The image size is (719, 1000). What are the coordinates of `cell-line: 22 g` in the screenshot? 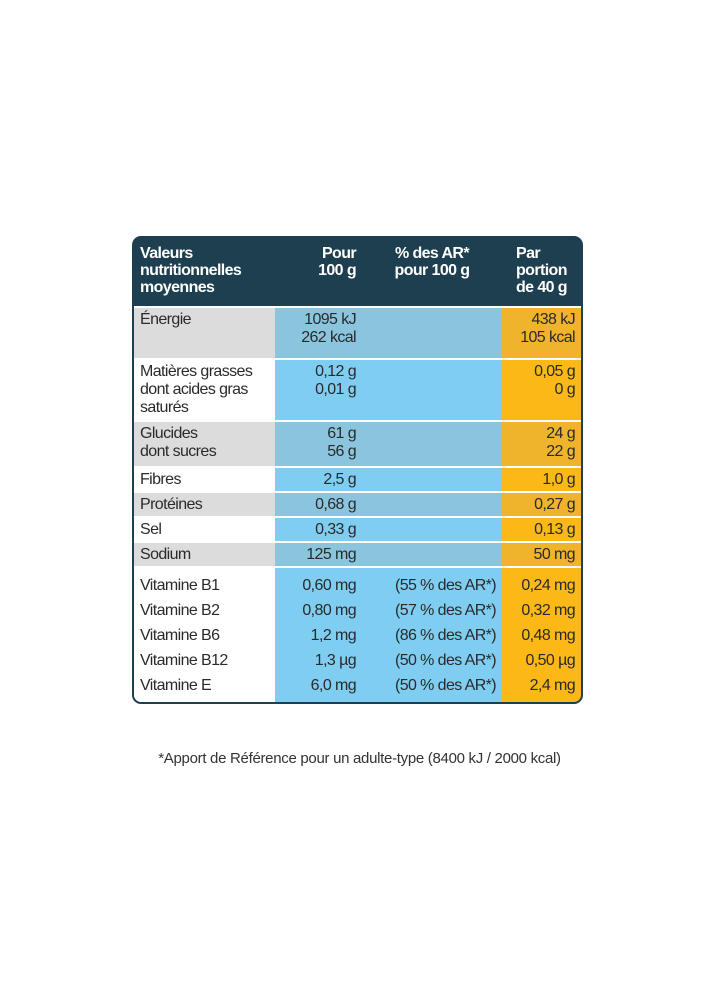 It's located at (560, 451).